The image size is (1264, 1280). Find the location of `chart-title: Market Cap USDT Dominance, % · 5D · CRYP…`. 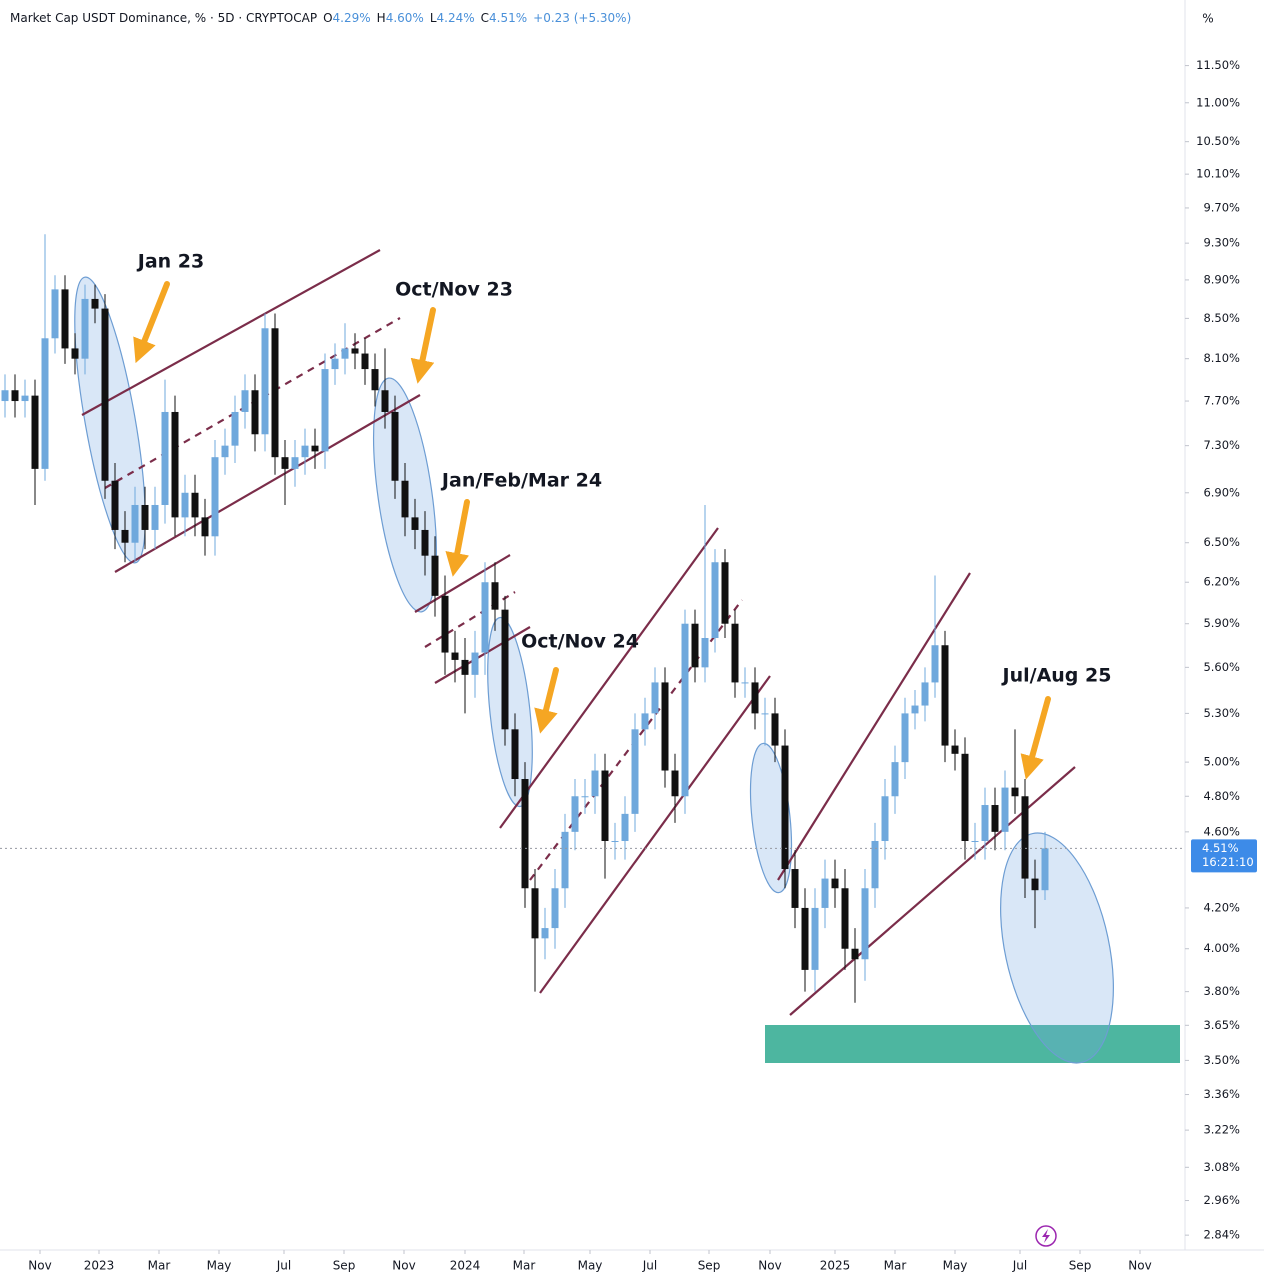

chart-title: Market Cap USDT Dominance, % · 5D · CRYP… is located at coordinates (163, 18).